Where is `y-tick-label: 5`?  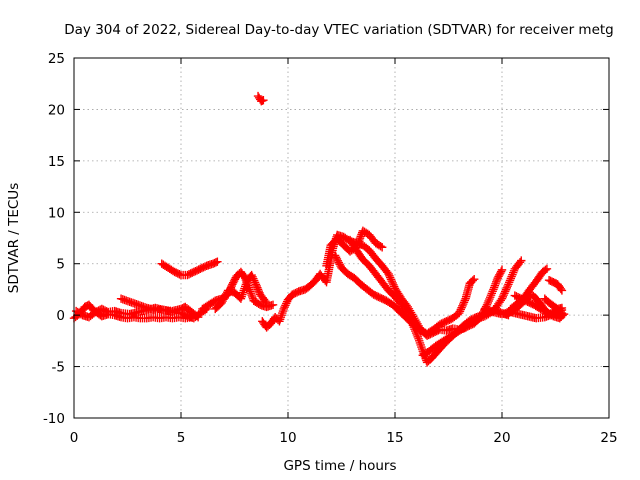
y-tick-label: 5 is located at coordinates (60, 265).